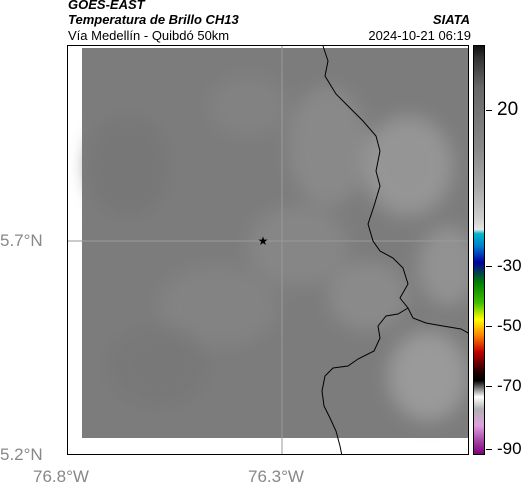 The image size is (526, 491). I want to click on temperature-colorbar, so click(479, 250).